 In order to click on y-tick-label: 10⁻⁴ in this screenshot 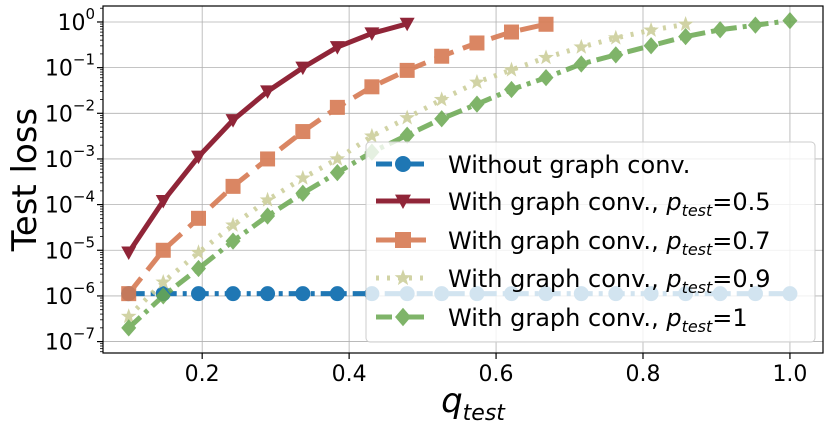, I will do `click(70, 203)`.